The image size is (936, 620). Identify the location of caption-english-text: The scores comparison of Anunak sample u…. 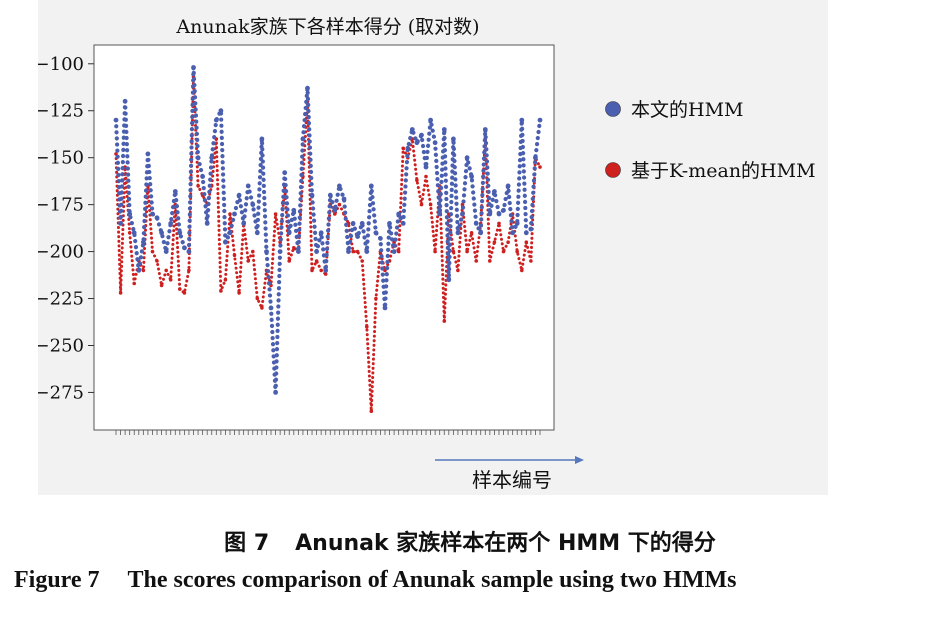
(432, 580).